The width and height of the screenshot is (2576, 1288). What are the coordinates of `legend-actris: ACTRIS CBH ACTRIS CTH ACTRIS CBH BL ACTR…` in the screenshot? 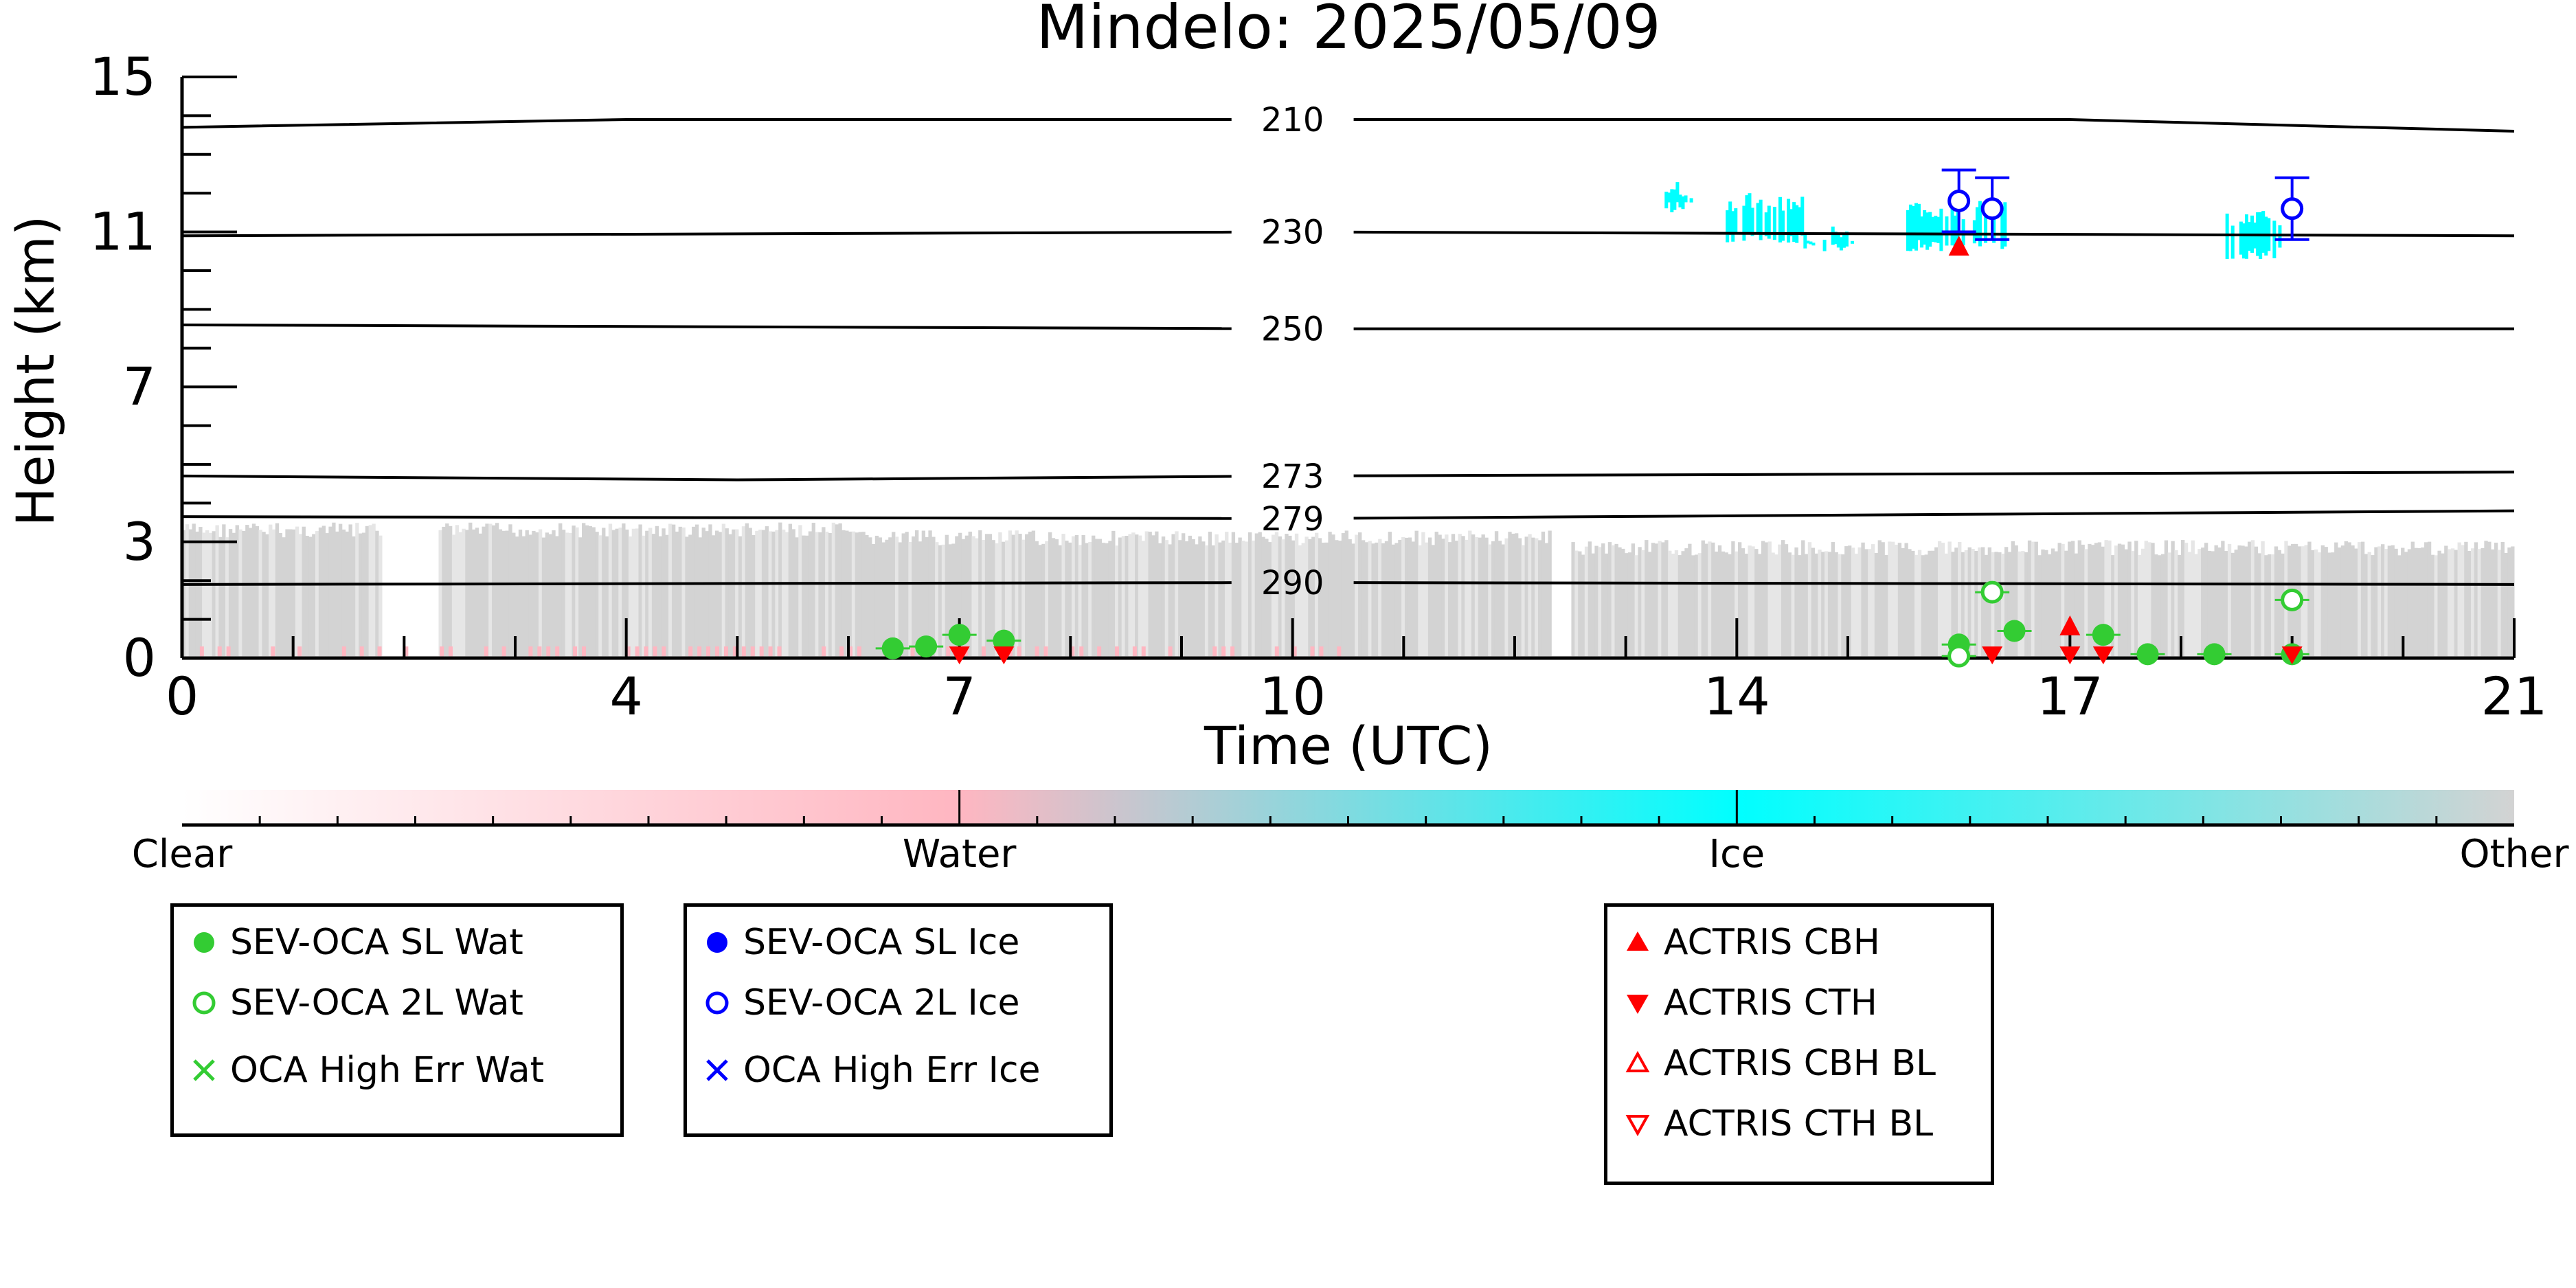 It's located at (1799, 1044).